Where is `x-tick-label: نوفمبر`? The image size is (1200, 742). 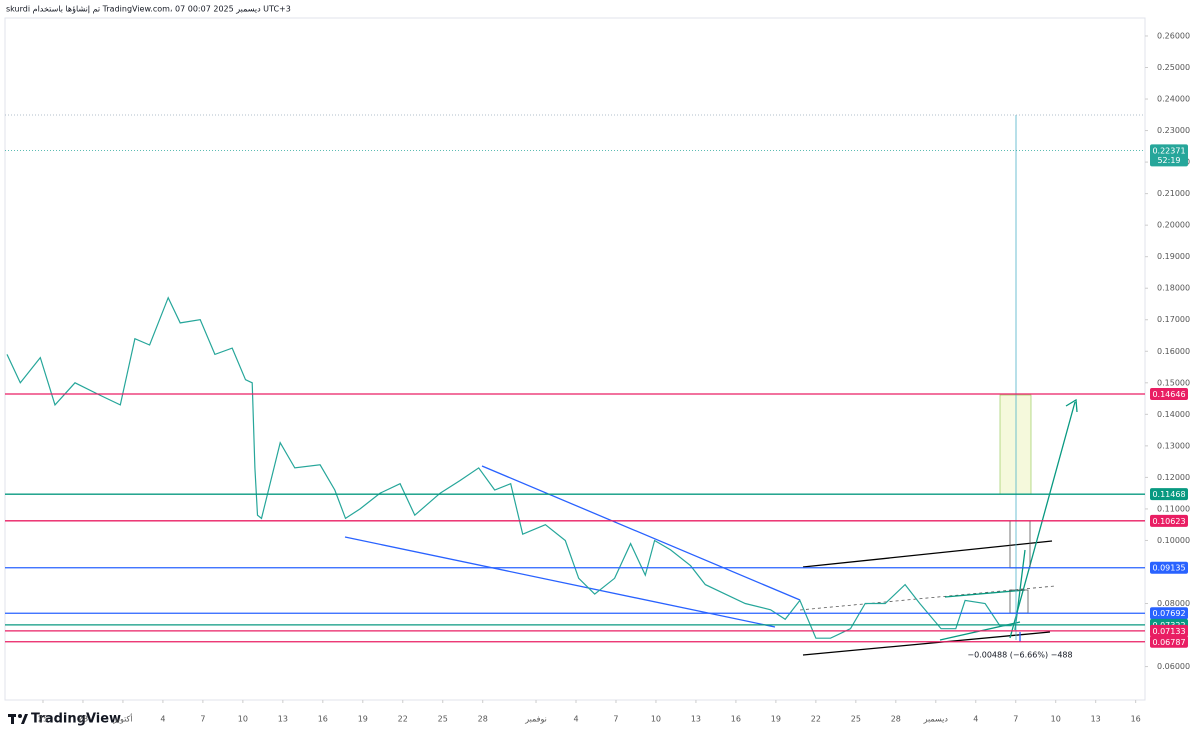
x-tick-label: نوفمبر is located at coordinates (535, 719).